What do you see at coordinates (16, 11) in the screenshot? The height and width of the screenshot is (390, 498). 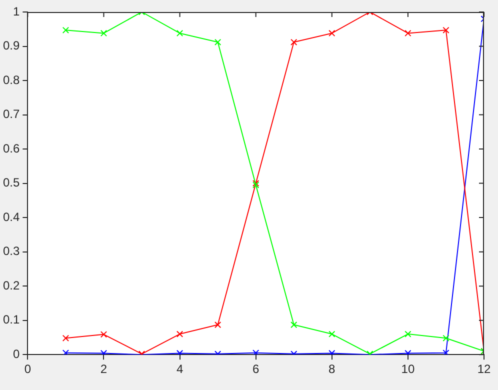 I see `y-tick-label: 1` at bounding box center [16, 11].